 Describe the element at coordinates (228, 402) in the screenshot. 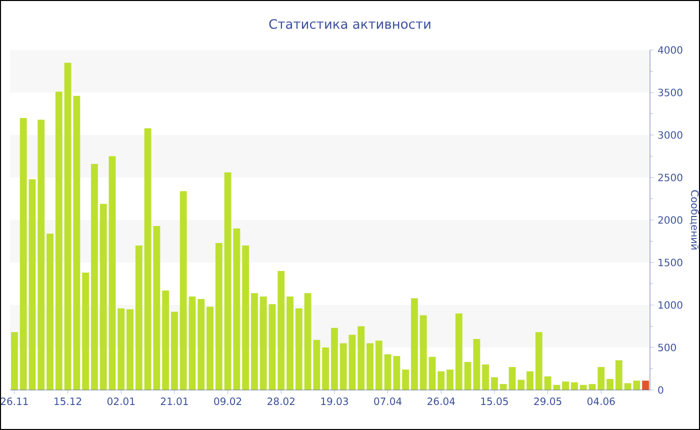

I see `x-tick-label: 09.02` at that location.